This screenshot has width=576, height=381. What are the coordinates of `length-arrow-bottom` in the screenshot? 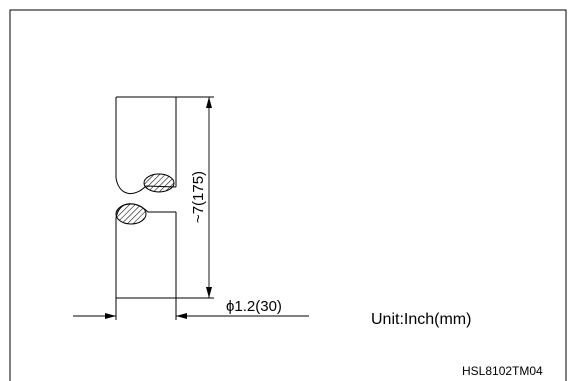 It's located at (209, 292).